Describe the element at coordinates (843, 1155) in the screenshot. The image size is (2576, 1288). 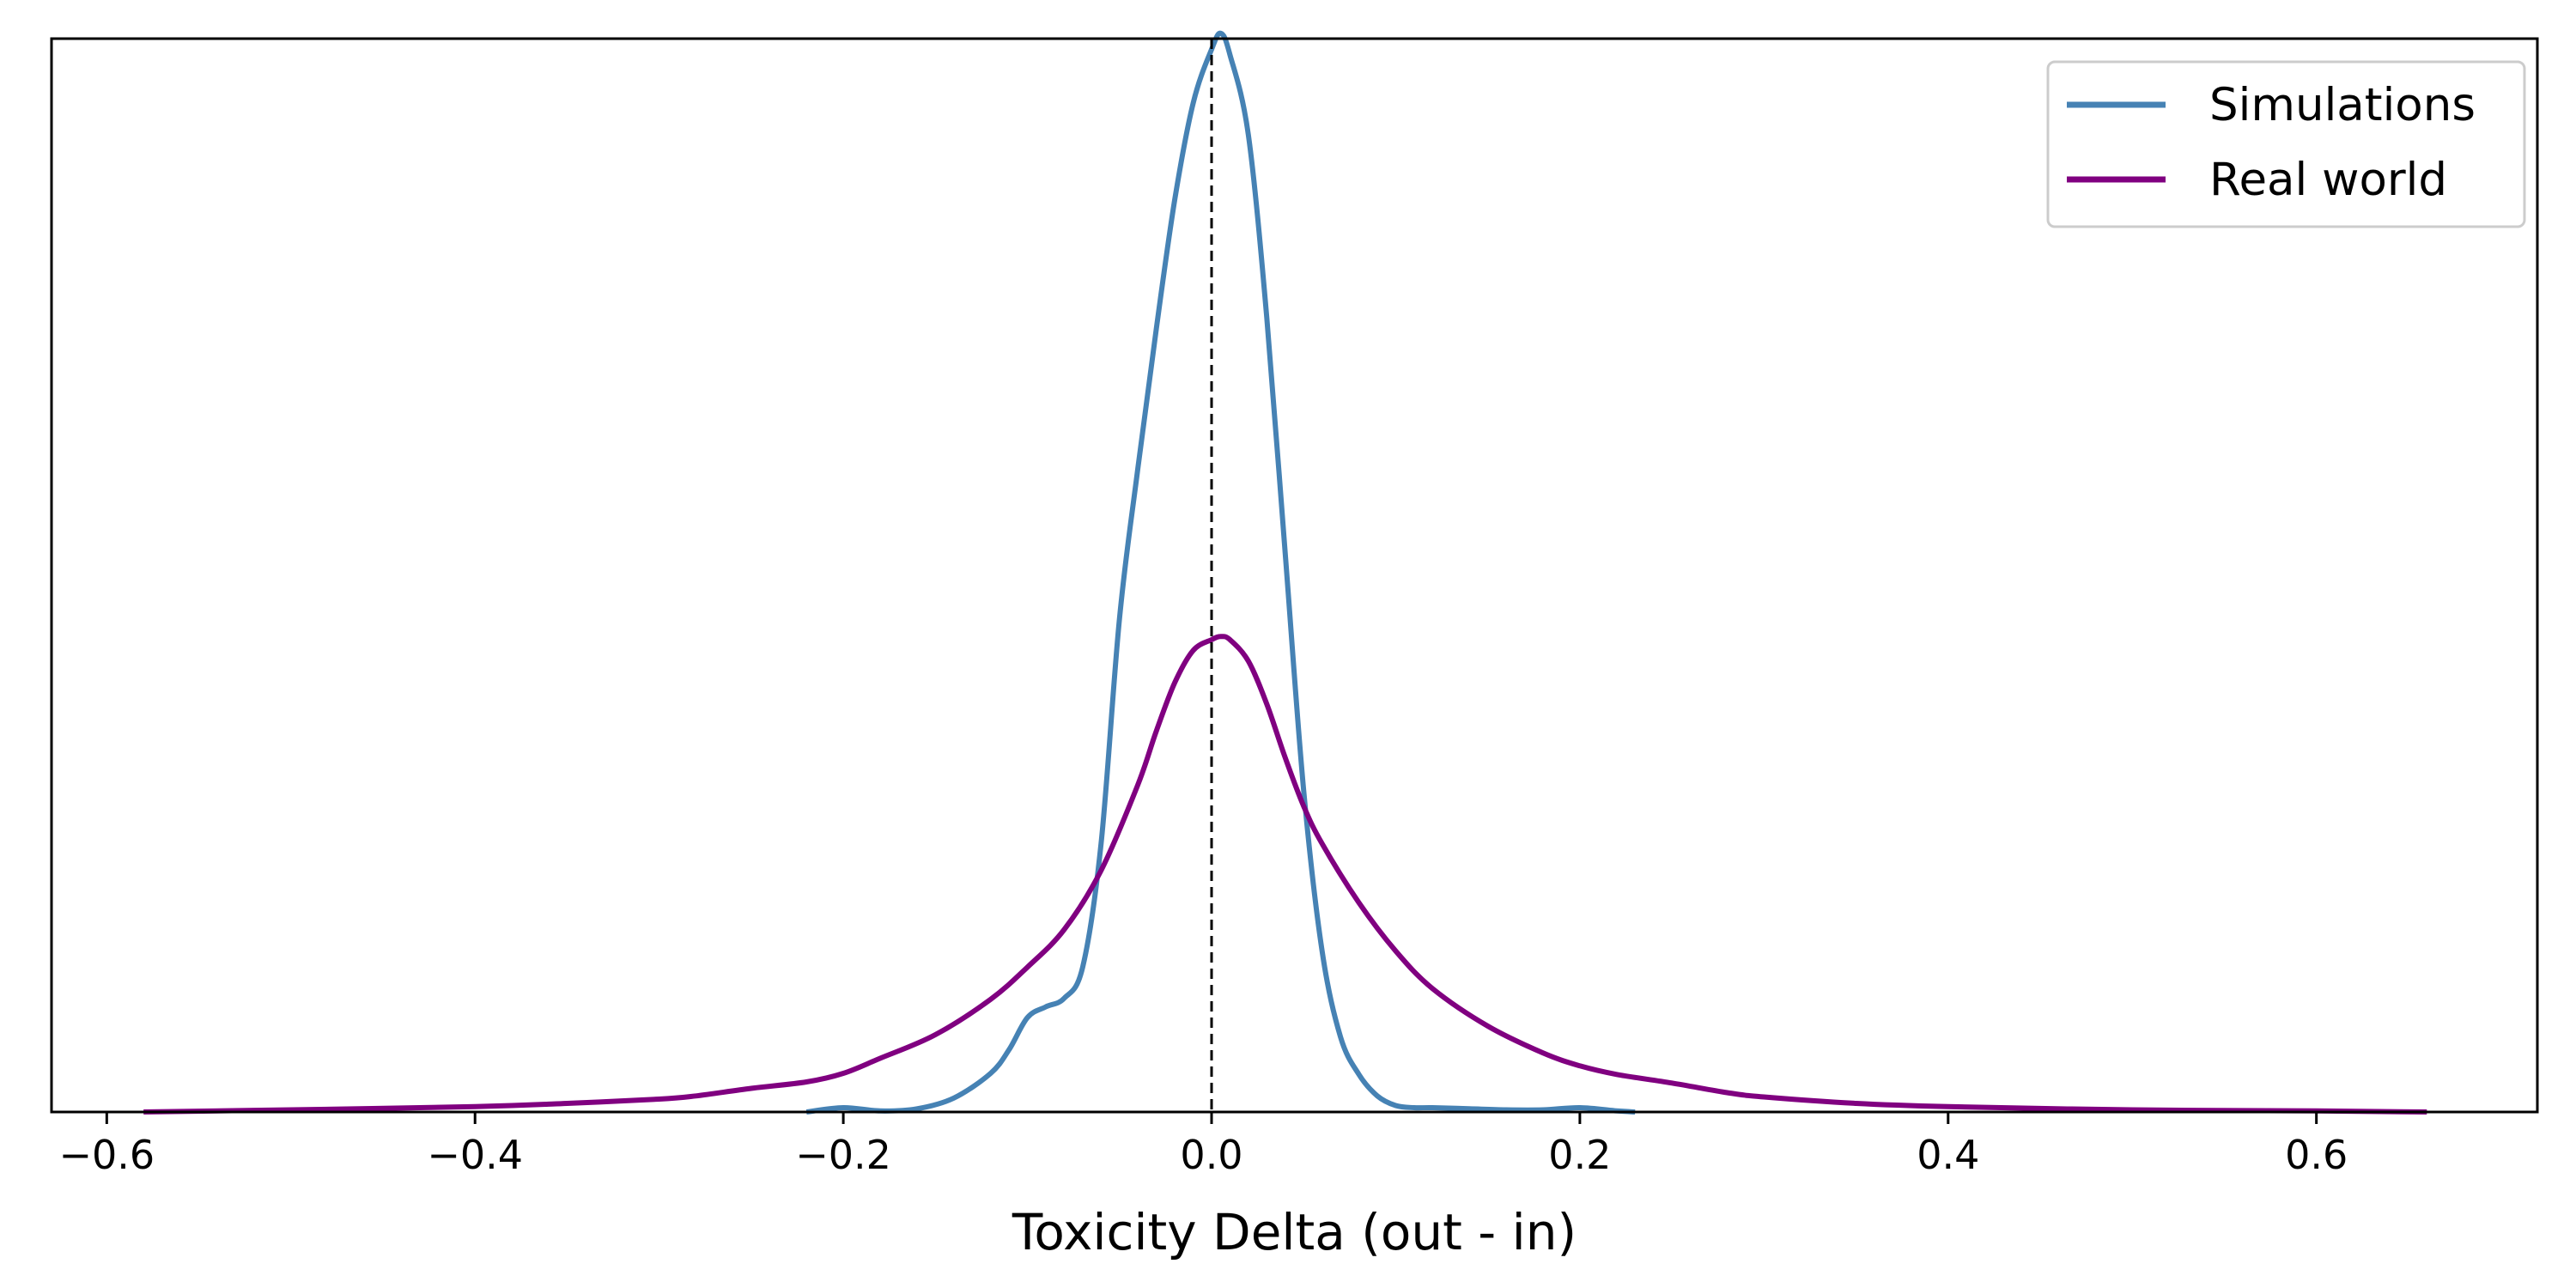
I see `x-tick-label: −0.2` at that location.